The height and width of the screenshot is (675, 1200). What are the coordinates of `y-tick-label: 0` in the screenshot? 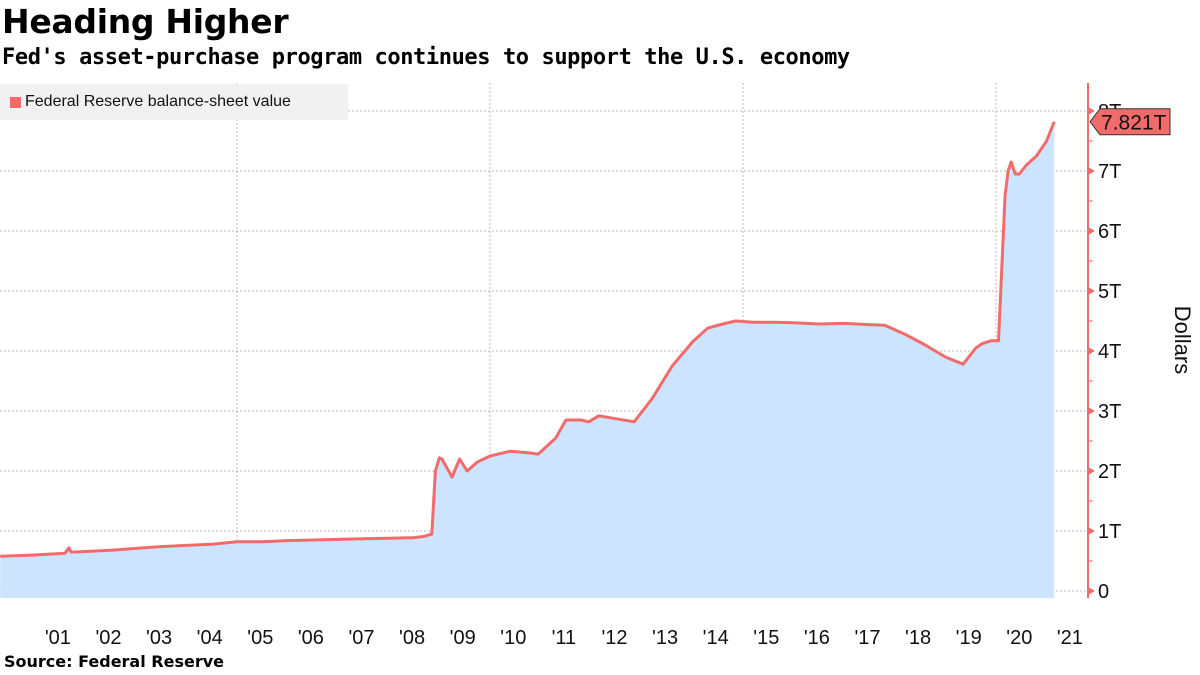 It's located at (1103, 592).